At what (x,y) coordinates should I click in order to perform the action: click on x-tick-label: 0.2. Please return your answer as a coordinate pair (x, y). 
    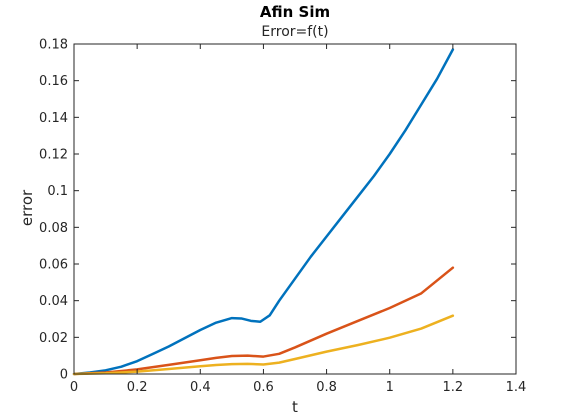
    Looking at the image, I should click on (137, 387).